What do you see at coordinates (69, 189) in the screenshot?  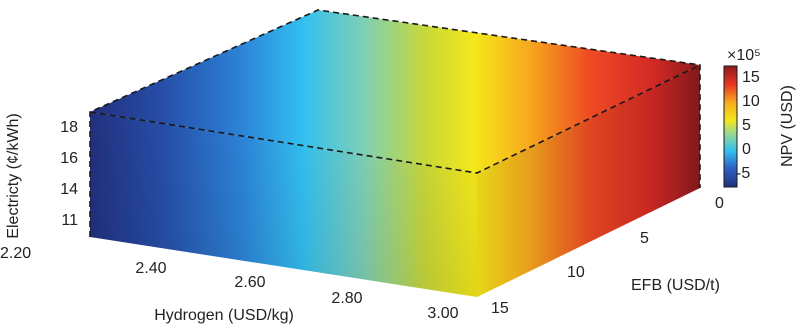 I see `z-tick-label: 14` at bounding box center [69, 189].